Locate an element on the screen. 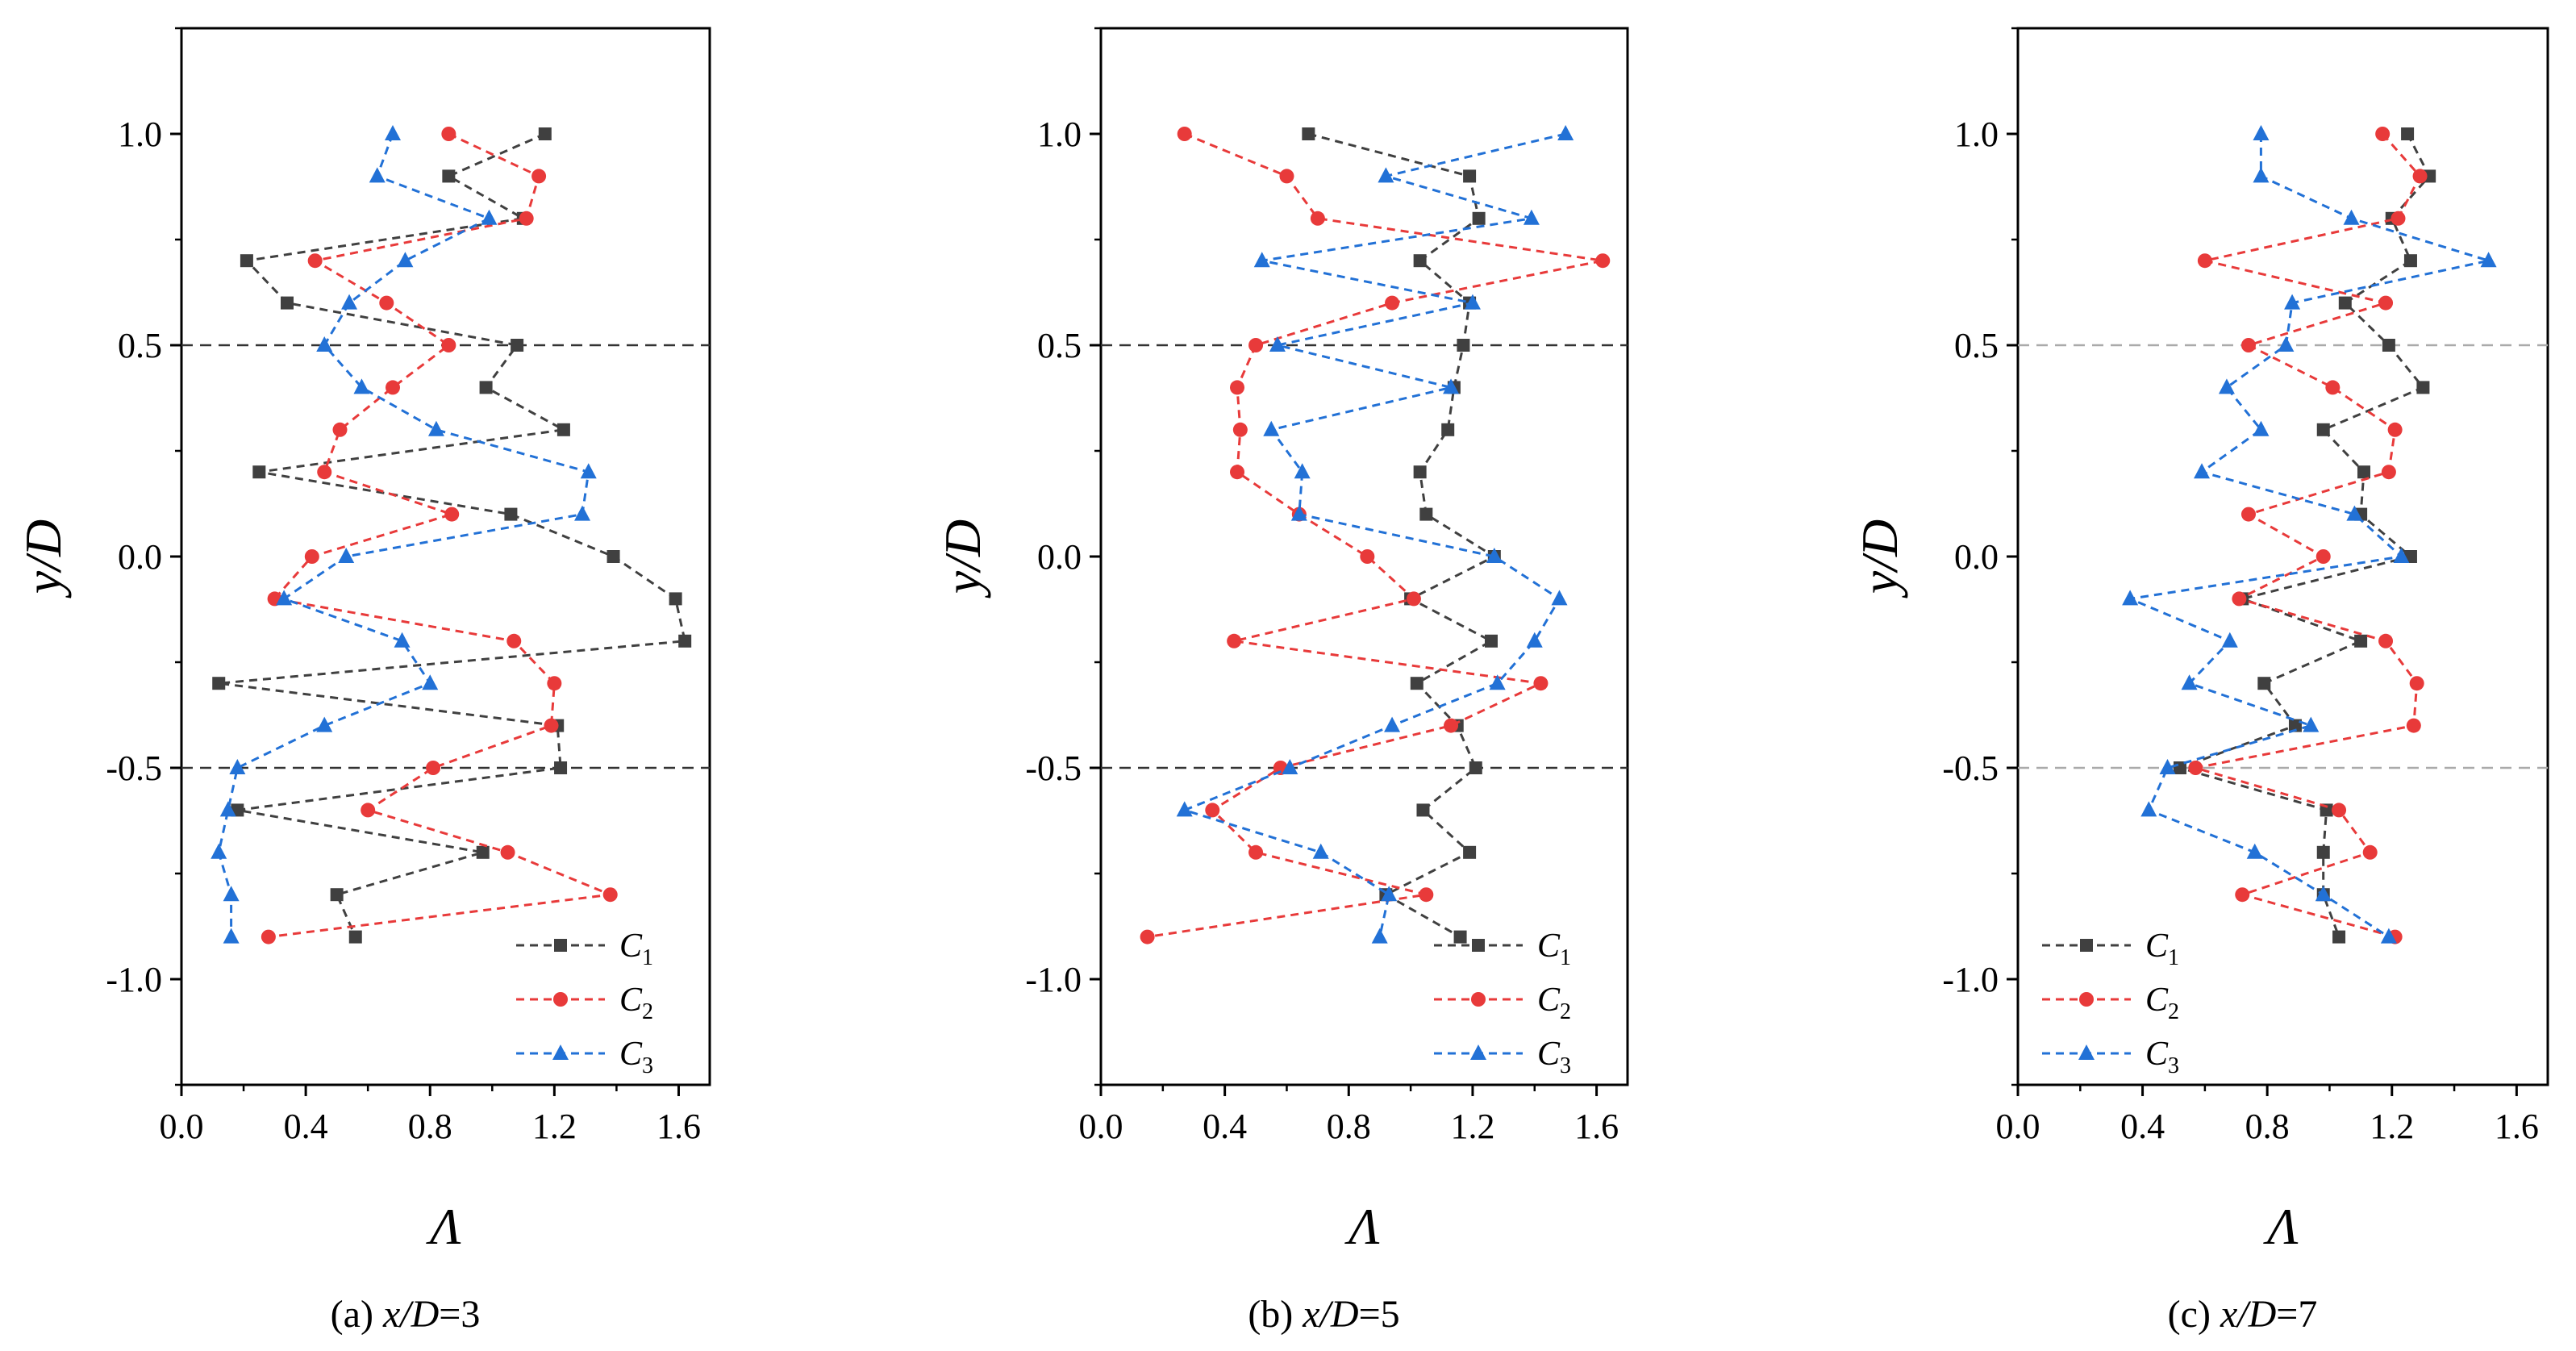  panel-caption: (c) x/D=7 is located at coordinates (2243, 1314).